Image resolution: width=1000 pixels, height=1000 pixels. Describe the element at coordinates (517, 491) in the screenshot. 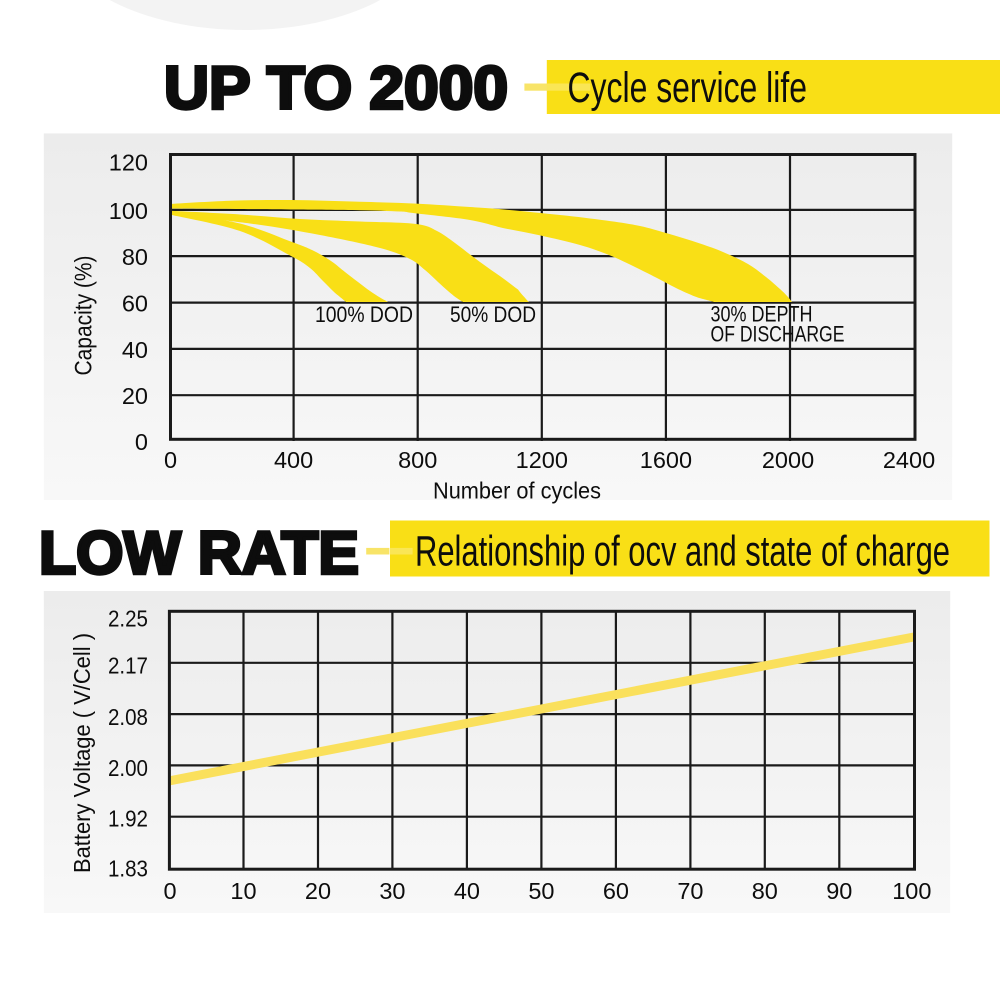

I see `svg-text: Number of cycles` at that location.